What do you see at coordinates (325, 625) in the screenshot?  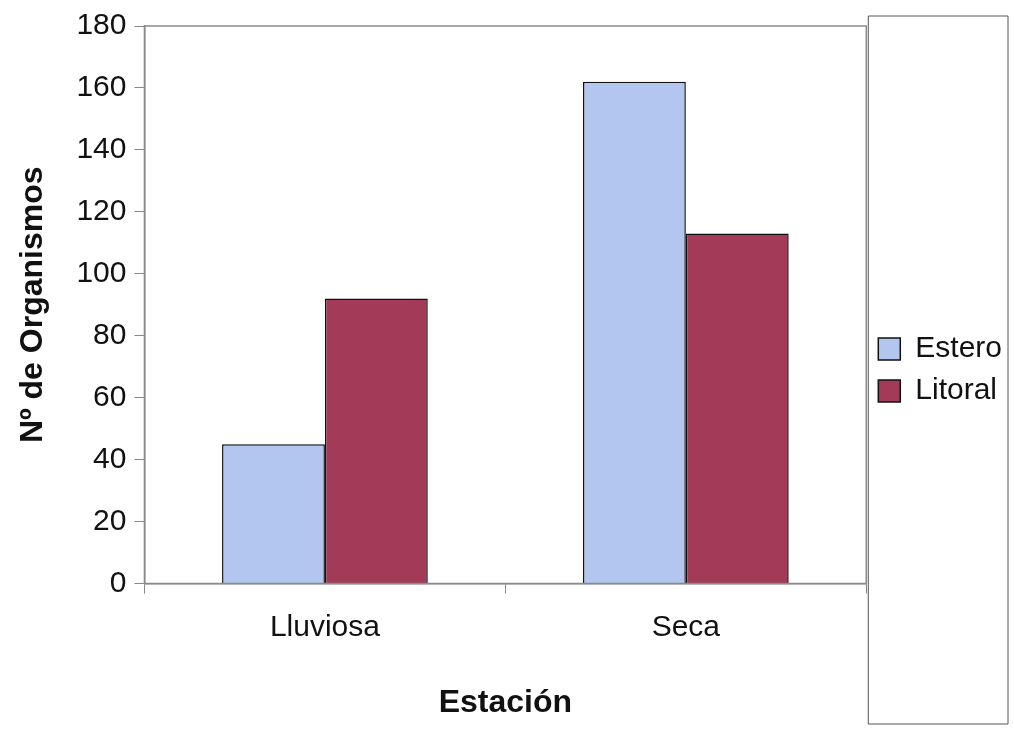 I see `x-tick-label: Lluviosa` at bounding box center [325, 625].